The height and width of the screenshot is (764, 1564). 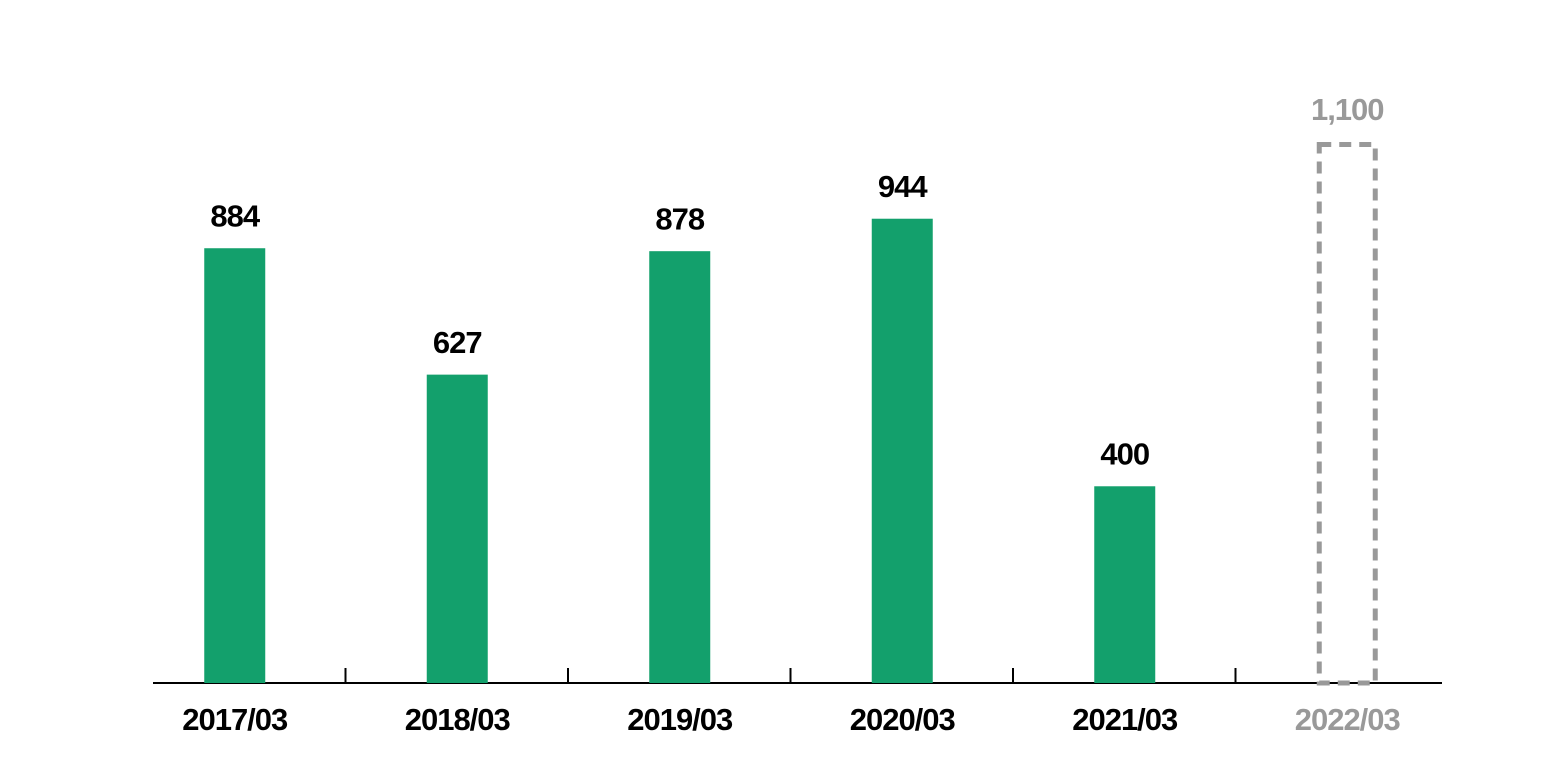 What do you see at coordinates (680, 719) in the screenshot?
I see `x-tick-label: 2019/03` at bounding box center [680, 719].